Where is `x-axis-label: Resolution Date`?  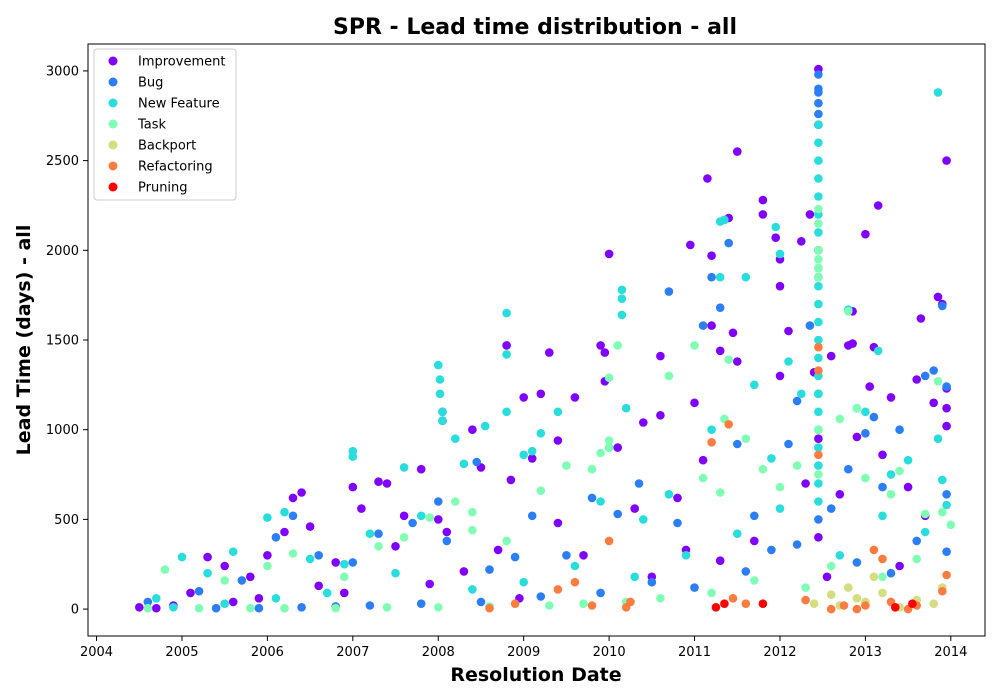
x-axis-label: Resolution Date is located at coordinates (535, 675).